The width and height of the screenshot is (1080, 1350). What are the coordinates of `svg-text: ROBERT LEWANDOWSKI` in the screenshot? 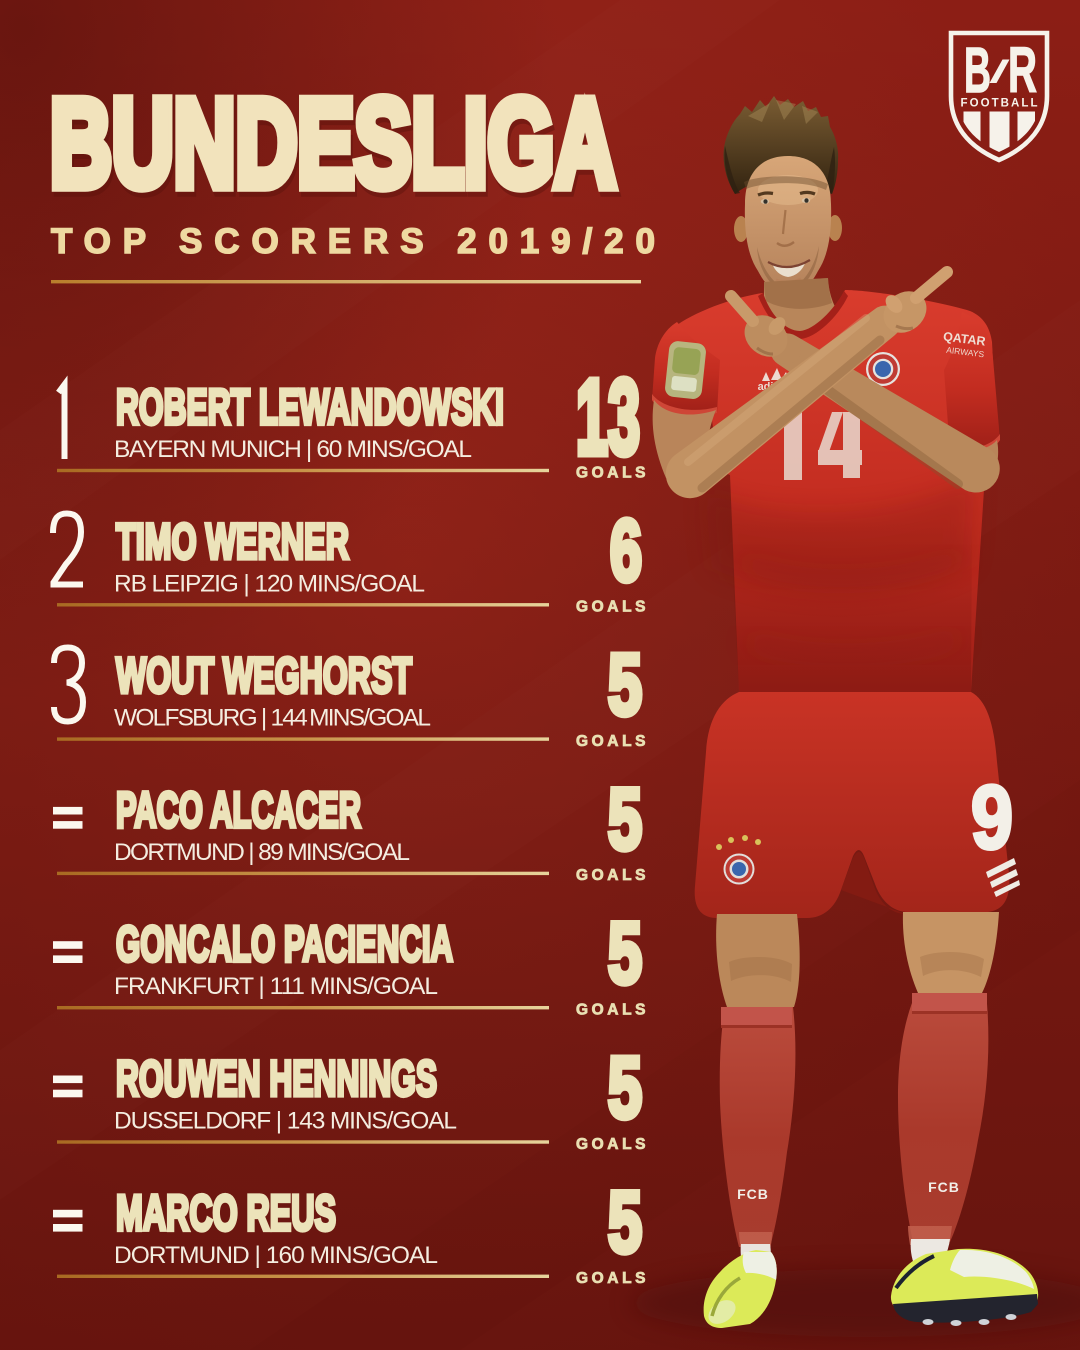 It's located at (310, 406).